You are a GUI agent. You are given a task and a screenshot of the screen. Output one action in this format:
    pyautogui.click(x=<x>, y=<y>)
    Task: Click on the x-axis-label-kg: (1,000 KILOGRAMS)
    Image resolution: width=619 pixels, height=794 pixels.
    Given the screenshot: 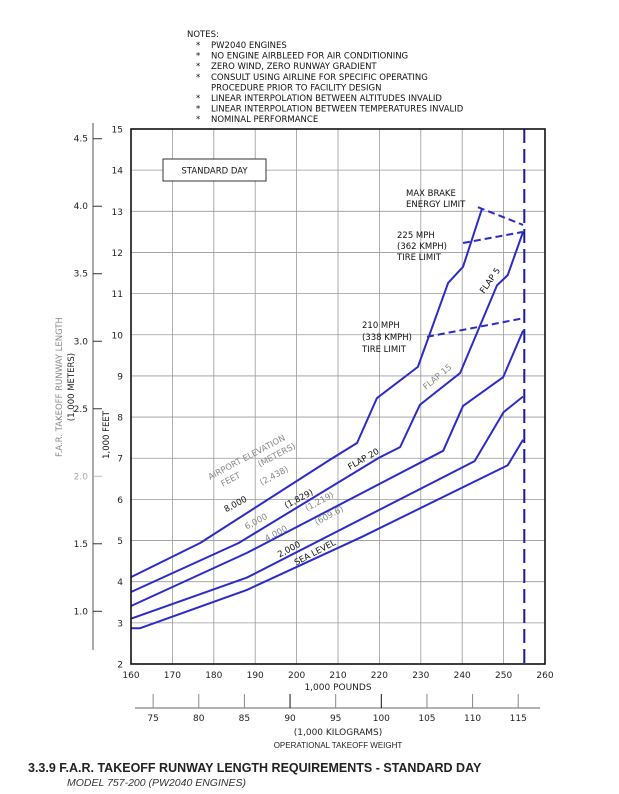 What is the action you would take?
    pyautogui.click(x=338, y=733)
    